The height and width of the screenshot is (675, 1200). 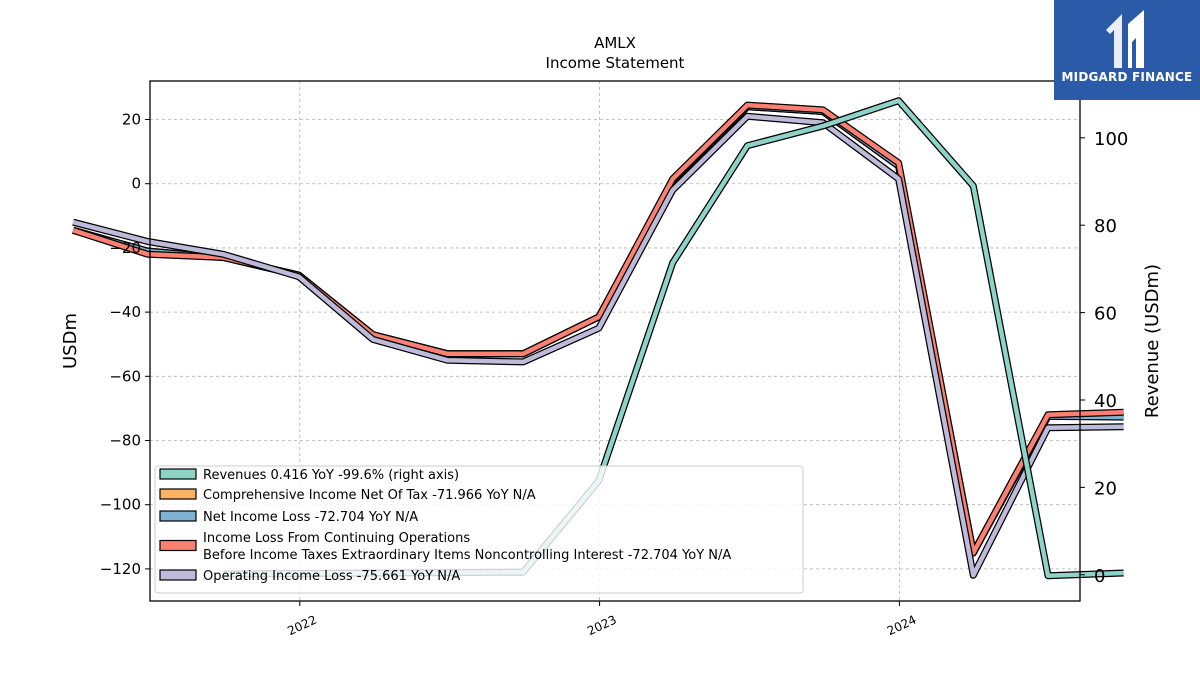 What do you see at coordinates (1105, 401) in the screenshot?
I see `right-y-tick-label: 40` at bounding box center [1105, 401].